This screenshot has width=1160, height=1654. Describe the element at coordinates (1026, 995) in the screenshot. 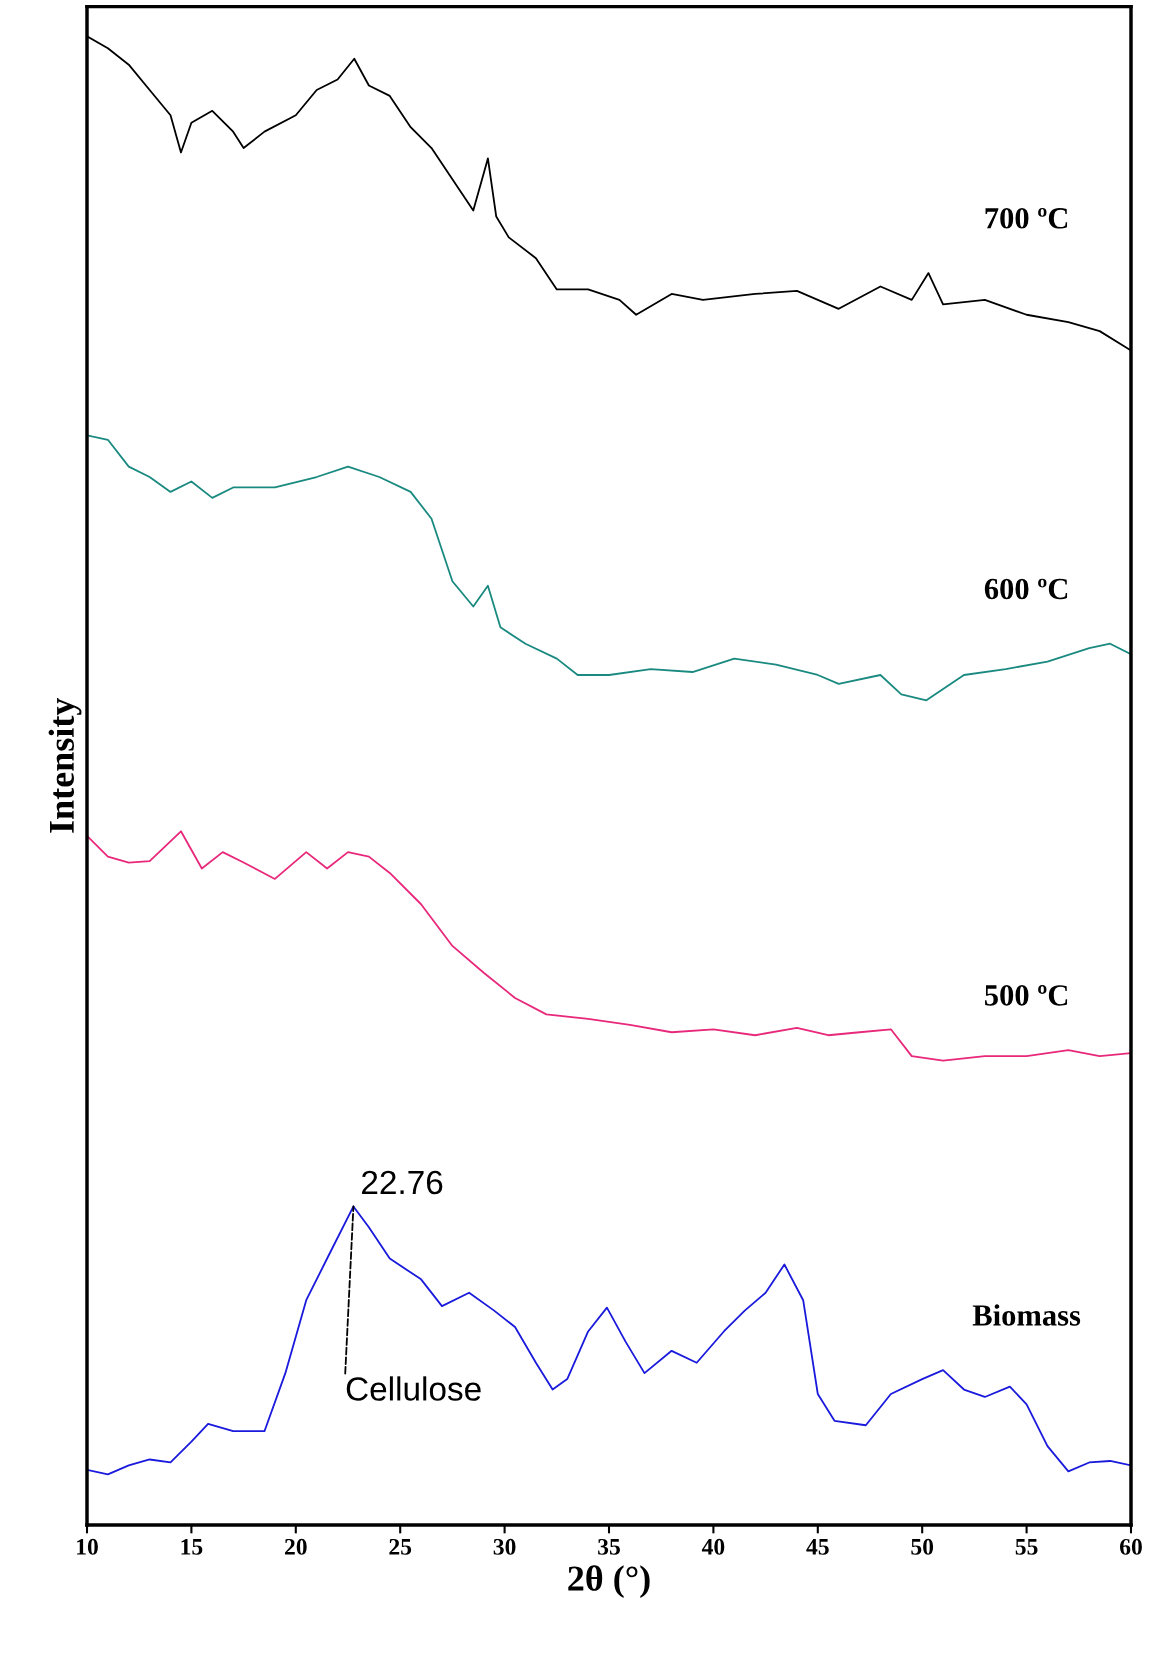

I see `series-label: 500 ºC` at that location.